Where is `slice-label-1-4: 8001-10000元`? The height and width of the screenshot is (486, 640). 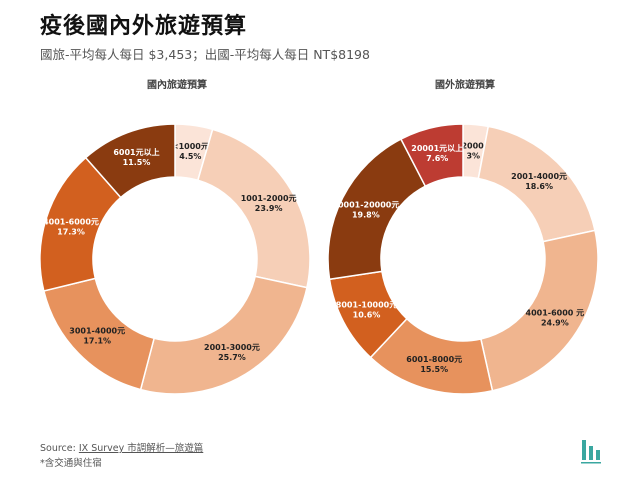 slice-label-1-4: 8001-10000元 is located at coordinates (366, 305).